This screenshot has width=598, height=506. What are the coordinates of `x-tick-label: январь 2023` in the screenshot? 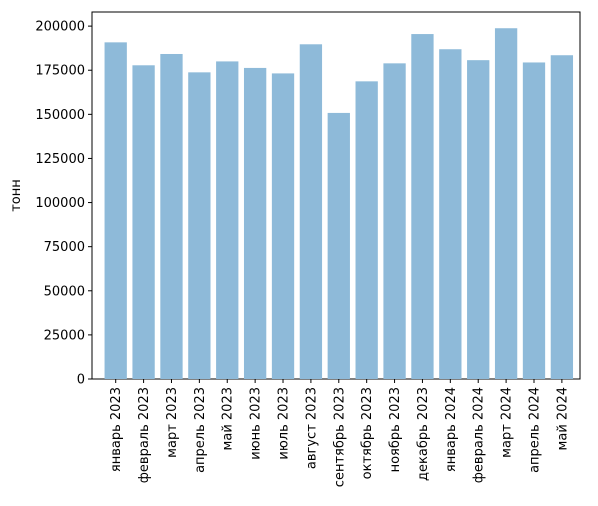 It's located at (116, 429).